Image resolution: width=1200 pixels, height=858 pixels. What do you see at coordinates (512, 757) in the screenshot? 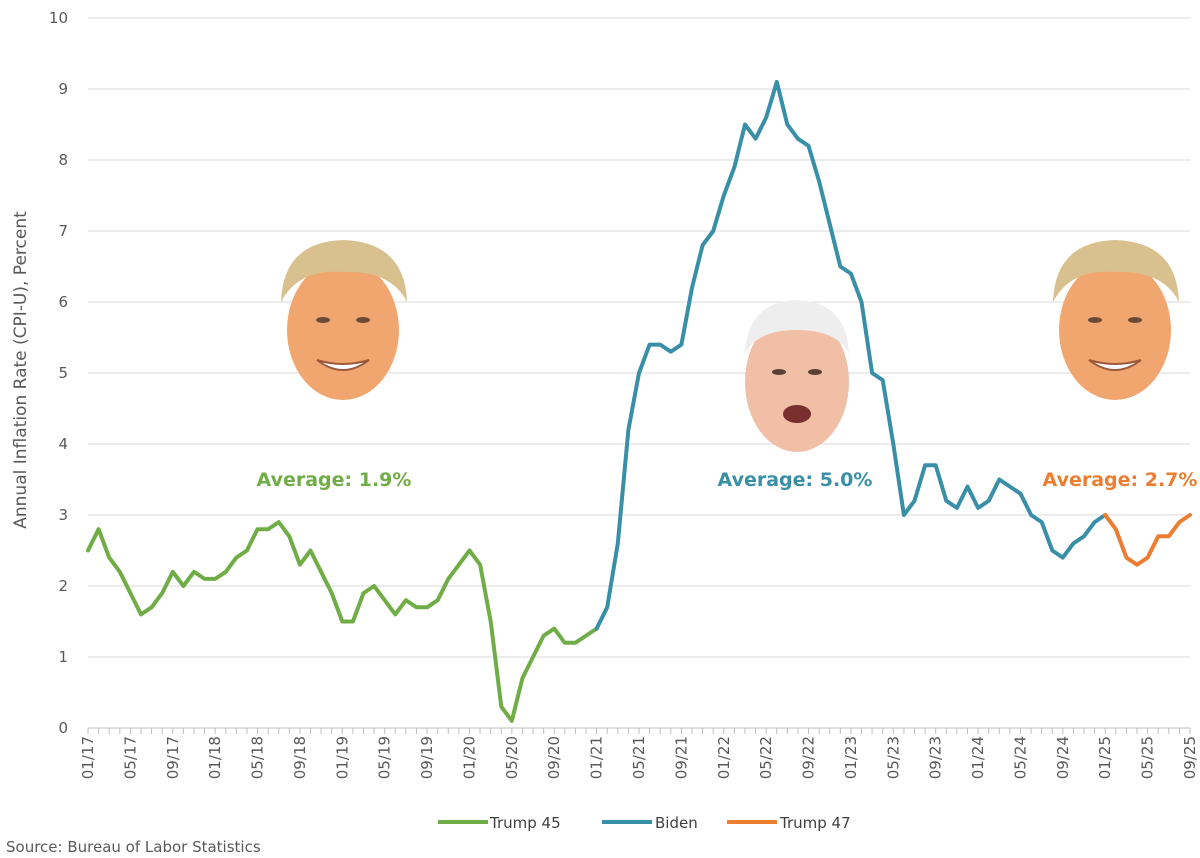
I see `x-tick-label: 05/20` at bounding box center [512, 757].